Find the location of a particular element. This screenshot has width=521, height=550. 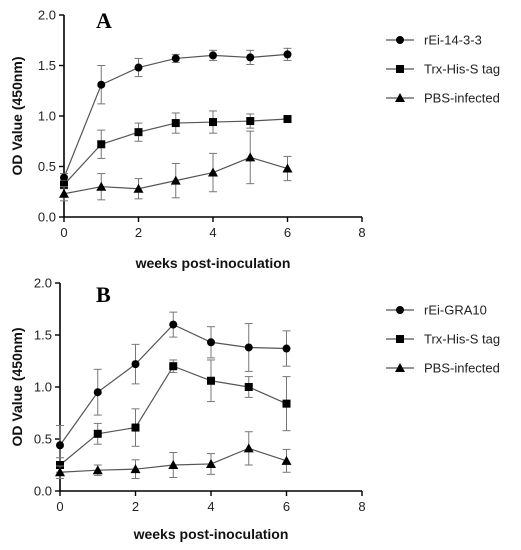

legend-label: rEi-GRA10 is located at coordinates (455, 310).